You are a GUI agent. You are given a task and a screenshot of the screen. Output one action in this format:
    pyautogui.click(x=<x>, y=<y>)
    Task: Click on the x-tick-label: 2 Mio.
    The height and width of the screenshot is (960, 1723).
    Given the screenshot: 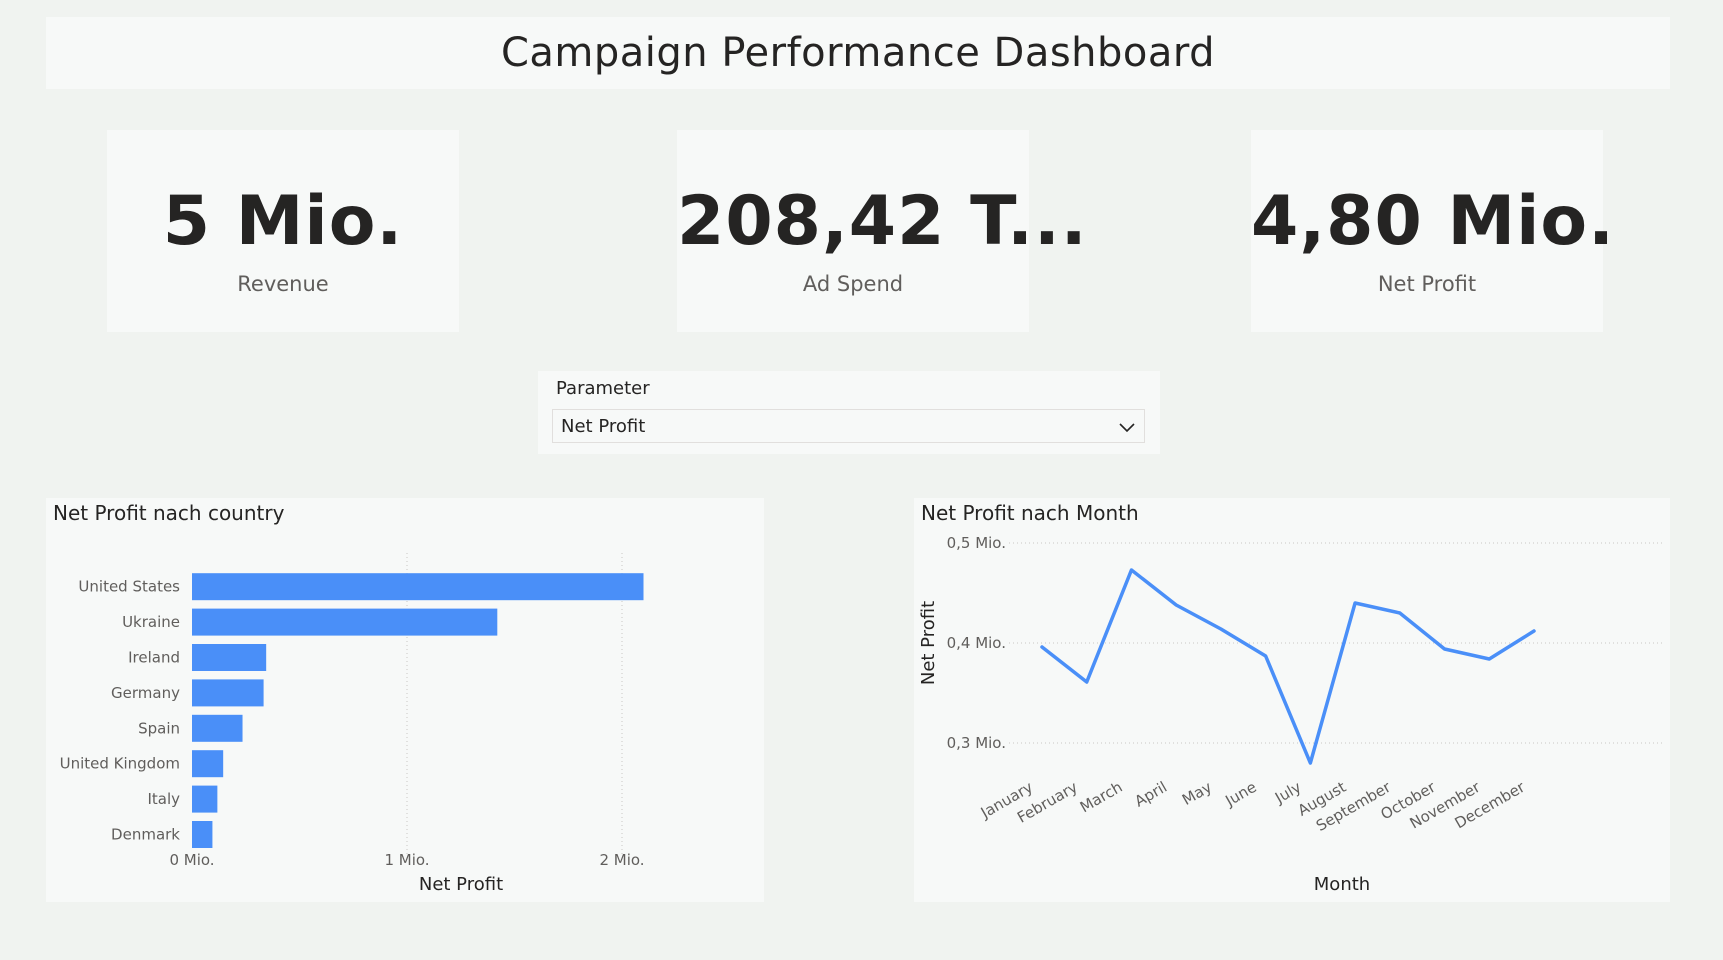 What is the action you would take?
    pyautogui.click(x=621, y=860)
    